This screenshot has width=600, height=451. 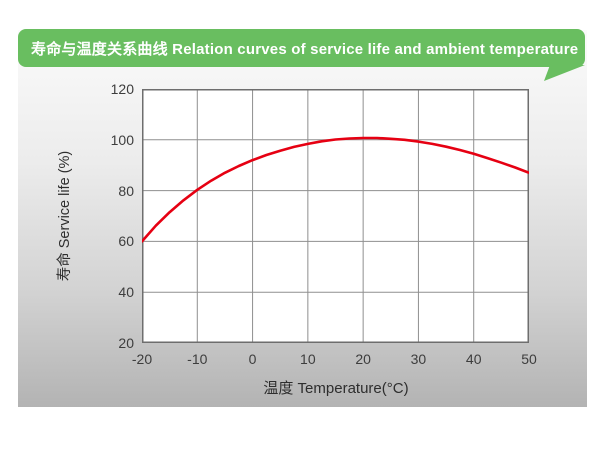 What do you see at coordinates (126, 190) in the screenshot?
I see `y-tick-label: 80` at bounding box center [126, 190].